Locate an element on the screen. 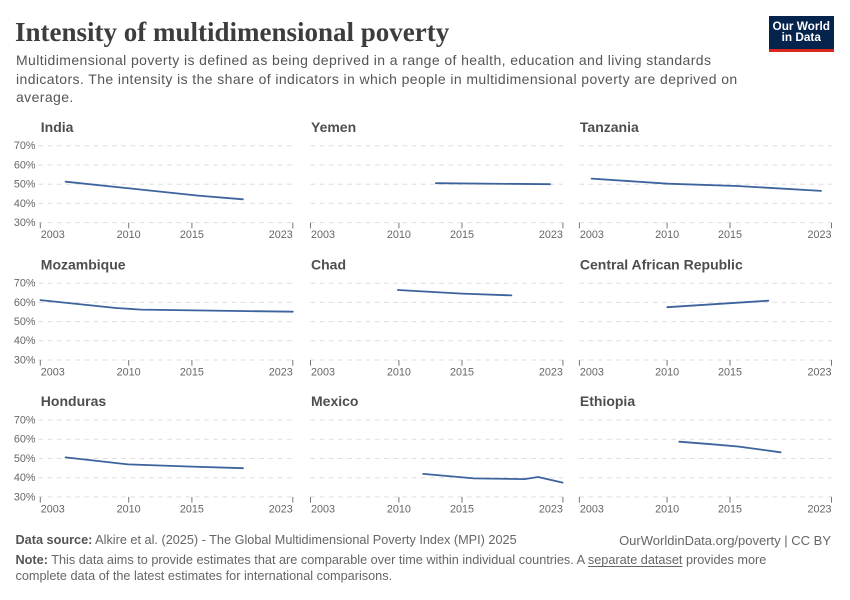 The image size is (850, 600). svg-text: Honduras is located at coordinates (74, 401).